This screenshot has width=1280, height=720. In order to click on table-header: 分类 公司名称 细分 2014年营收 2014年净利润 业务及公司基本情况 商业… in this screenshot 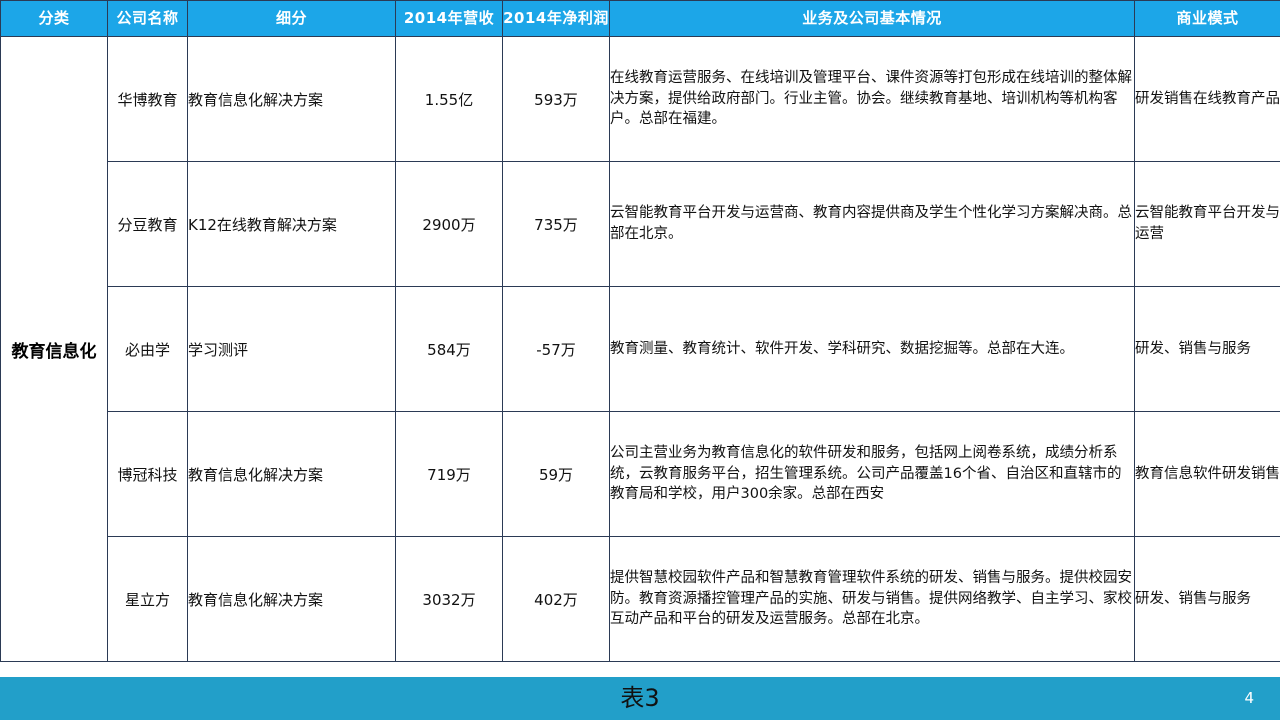, I will do `click(640, 18)`.